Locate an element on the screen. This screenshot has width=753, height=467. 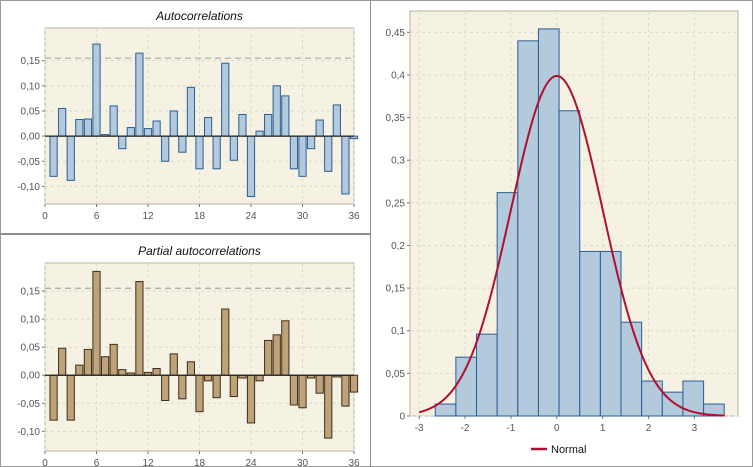
acf-xtick-label: 0 is located at coordinates (45, 216).